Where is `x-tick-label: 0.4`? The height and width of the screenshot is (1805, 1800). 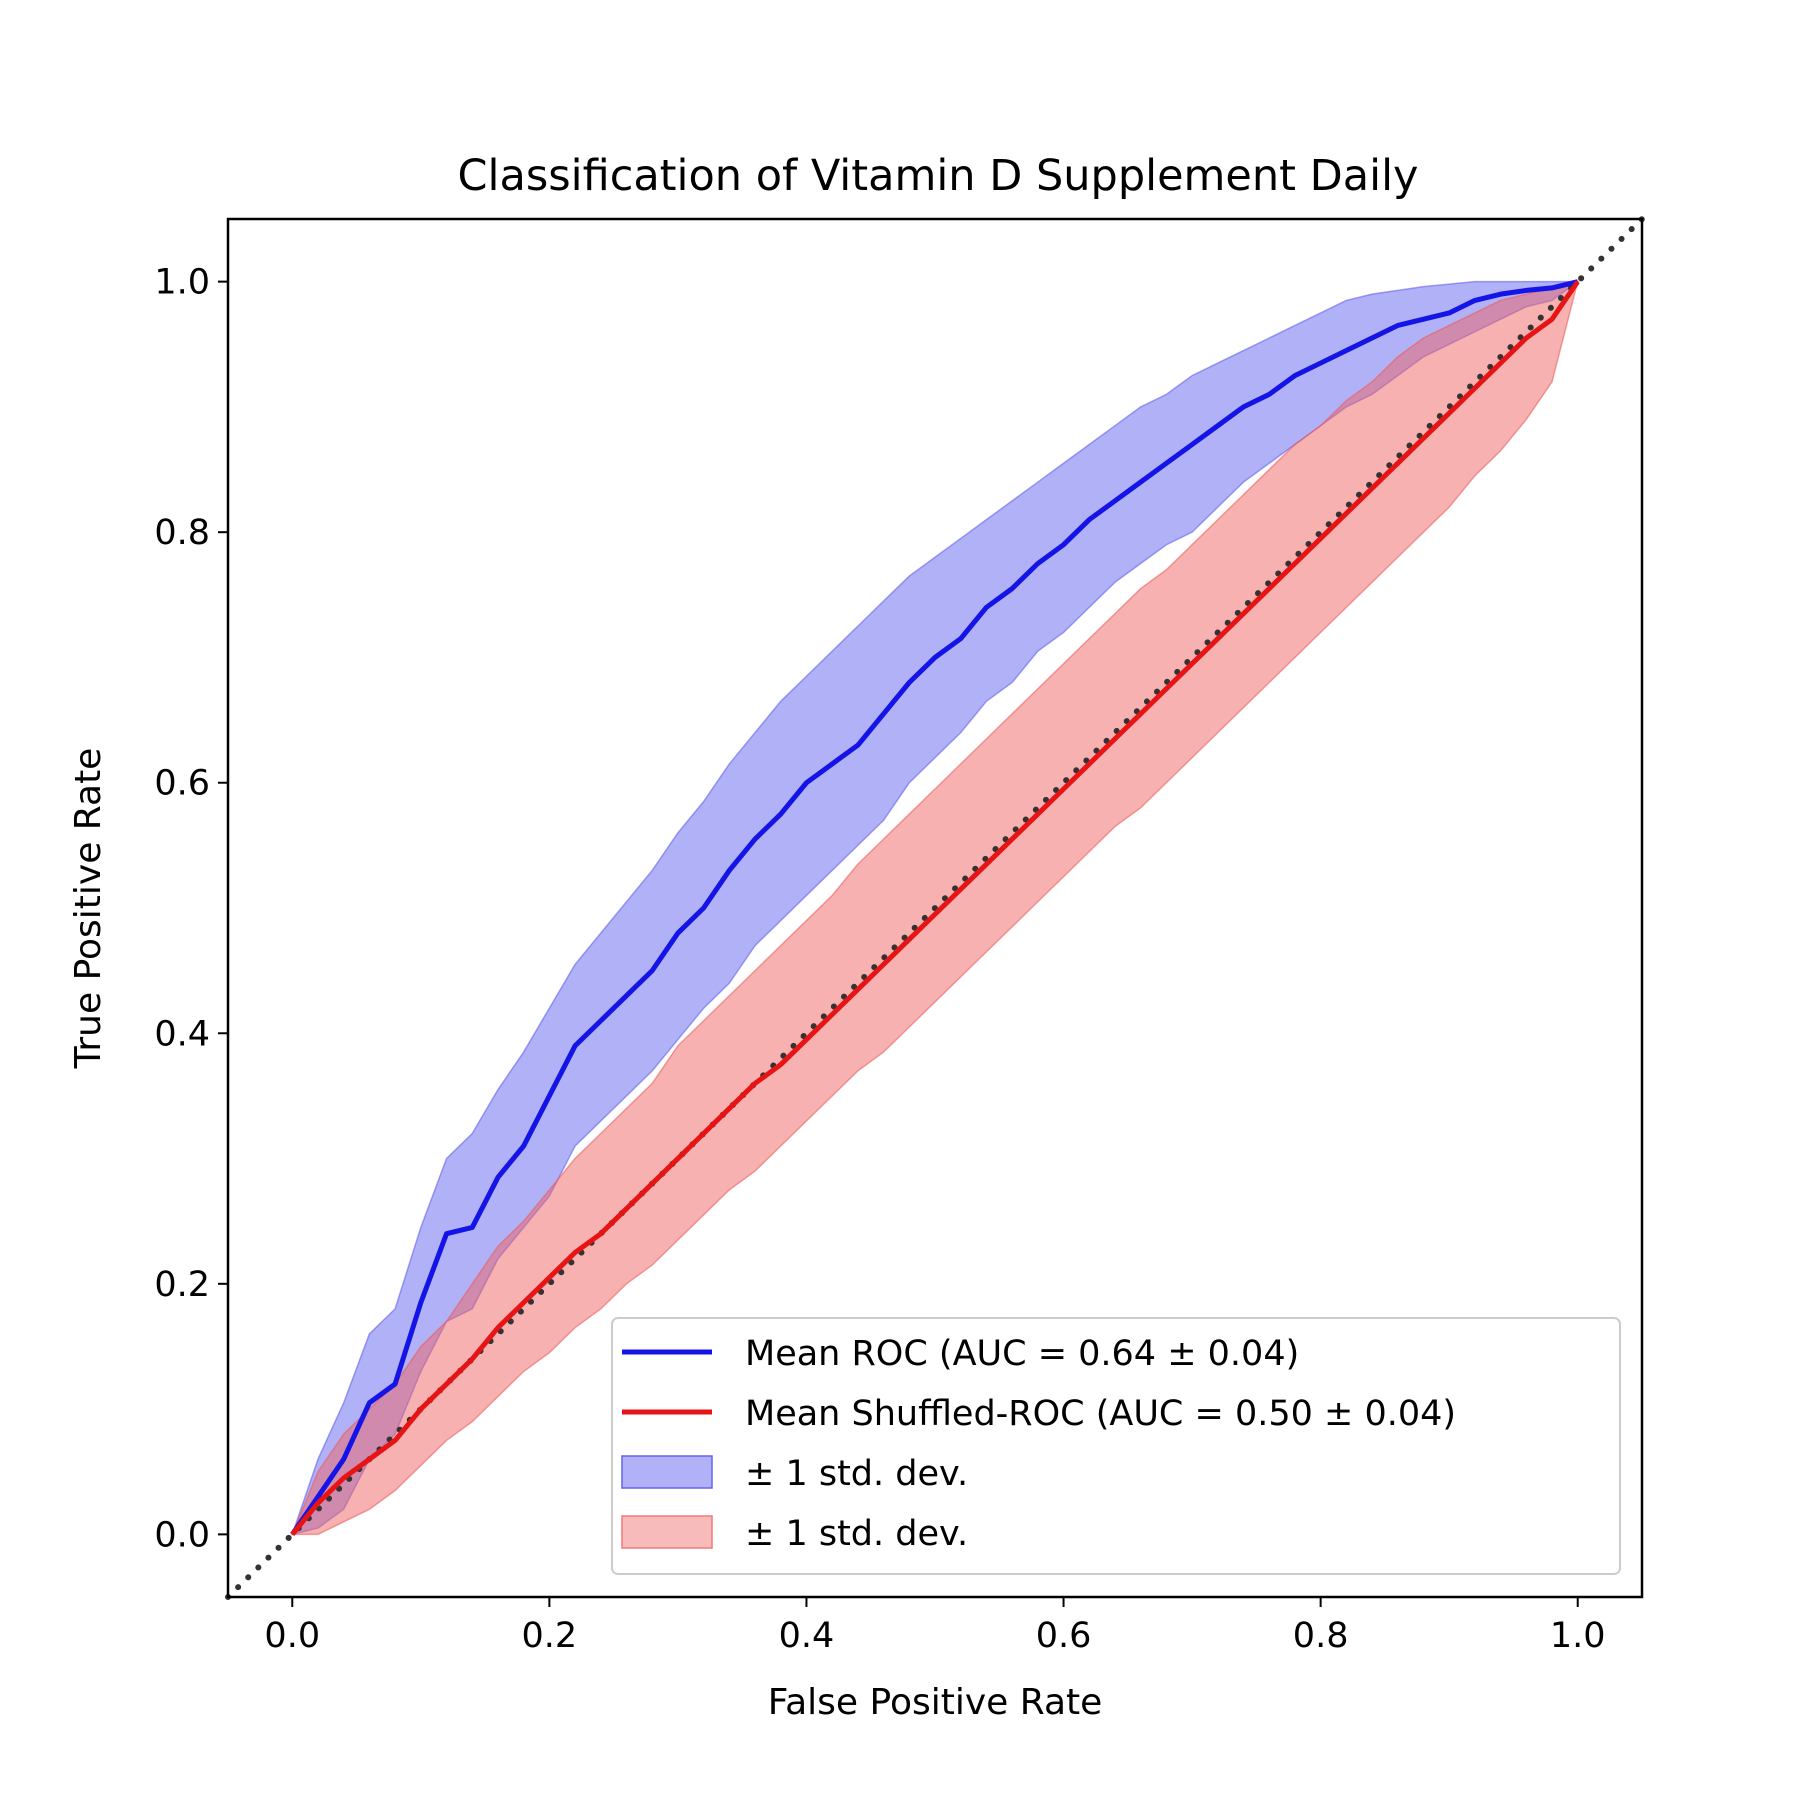 x-tick-label: 0.4 is located at coordinates (807, 1636).